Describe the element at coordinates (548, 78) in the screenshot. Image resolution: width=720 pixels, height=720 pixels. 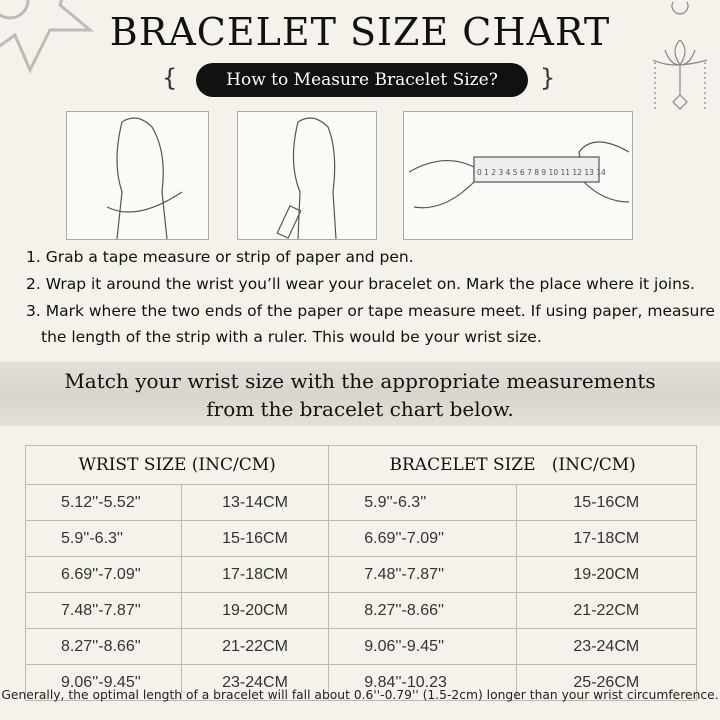
I see `right-scroll-ornament-icon: }` at that location.